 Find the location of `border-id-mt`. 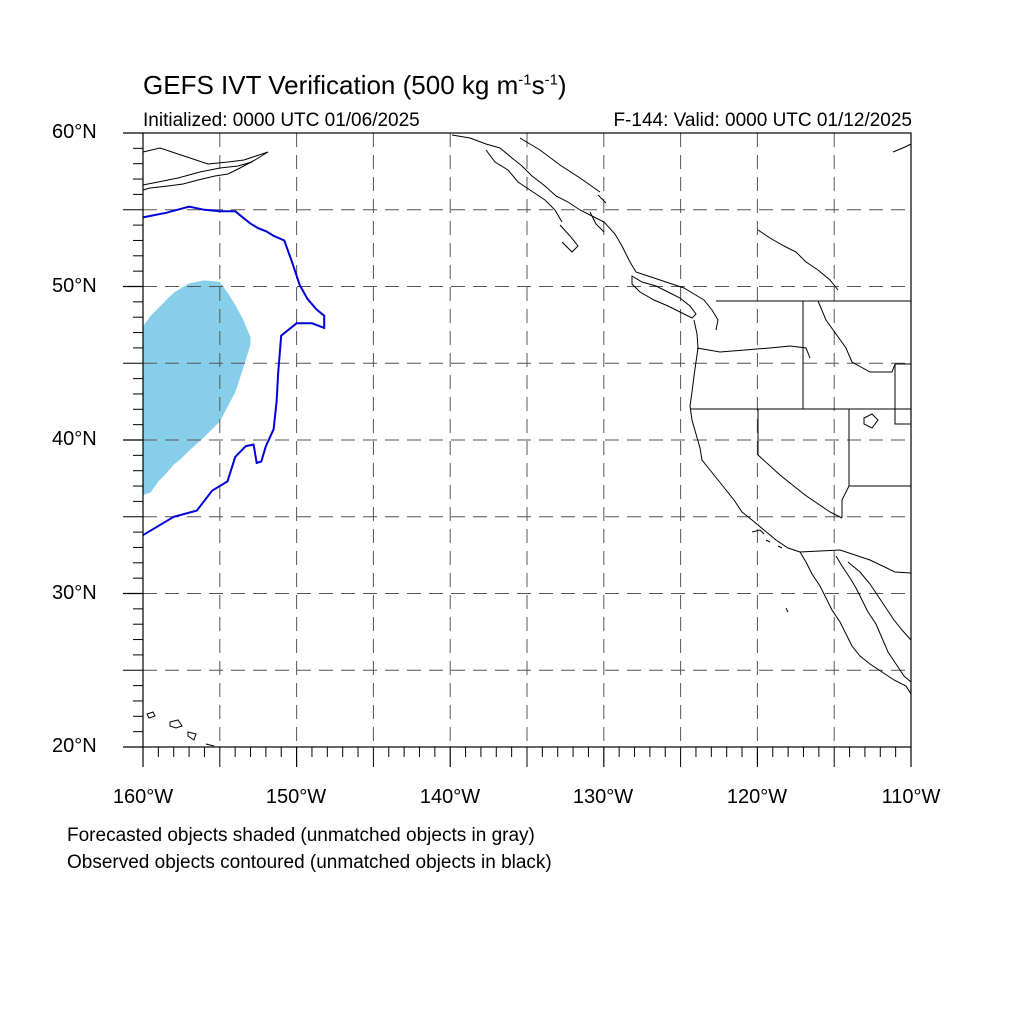

border-id-mt is located at coordinates (856, 336).